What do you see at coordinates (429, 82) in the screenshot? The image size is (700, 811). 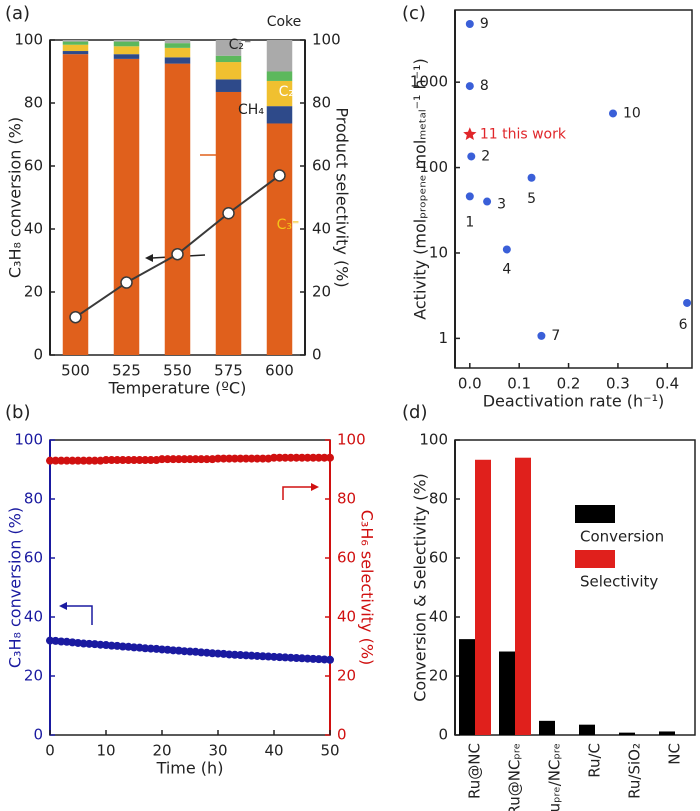 I see `y-tick-label: 1000` at bounding box center [429, 82].